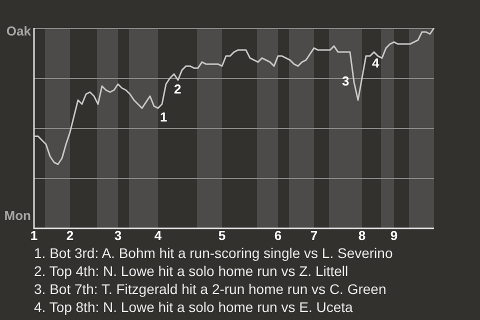  Describe the element at coordinates (158, 235) in the screenshot. I see `x-tick-label: 4` at that location.